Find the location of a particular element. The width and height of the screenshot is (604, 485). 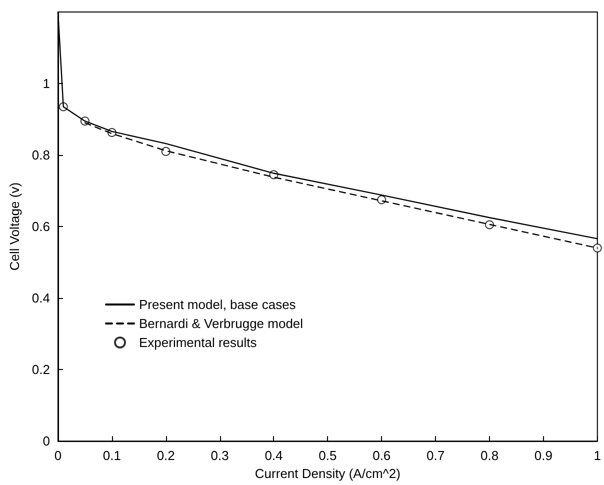

y-tick-label: 0.2 is located at coordinates (41, 370).